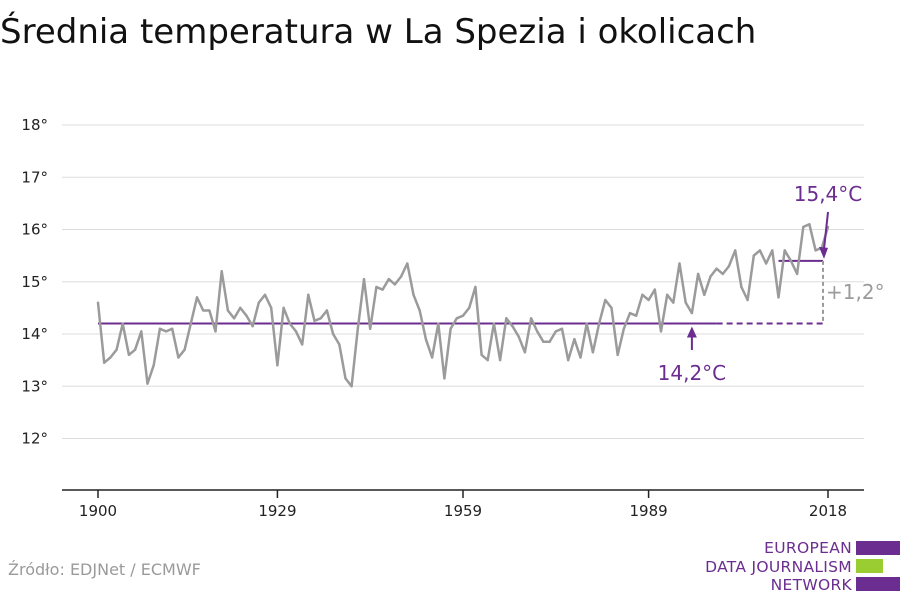 The height and width of the screenshot is (600, 900). What do you see at coordinates (869, 566) in the screenshot?
I see `logo-bar-middle` at bounding box center [869, 566].